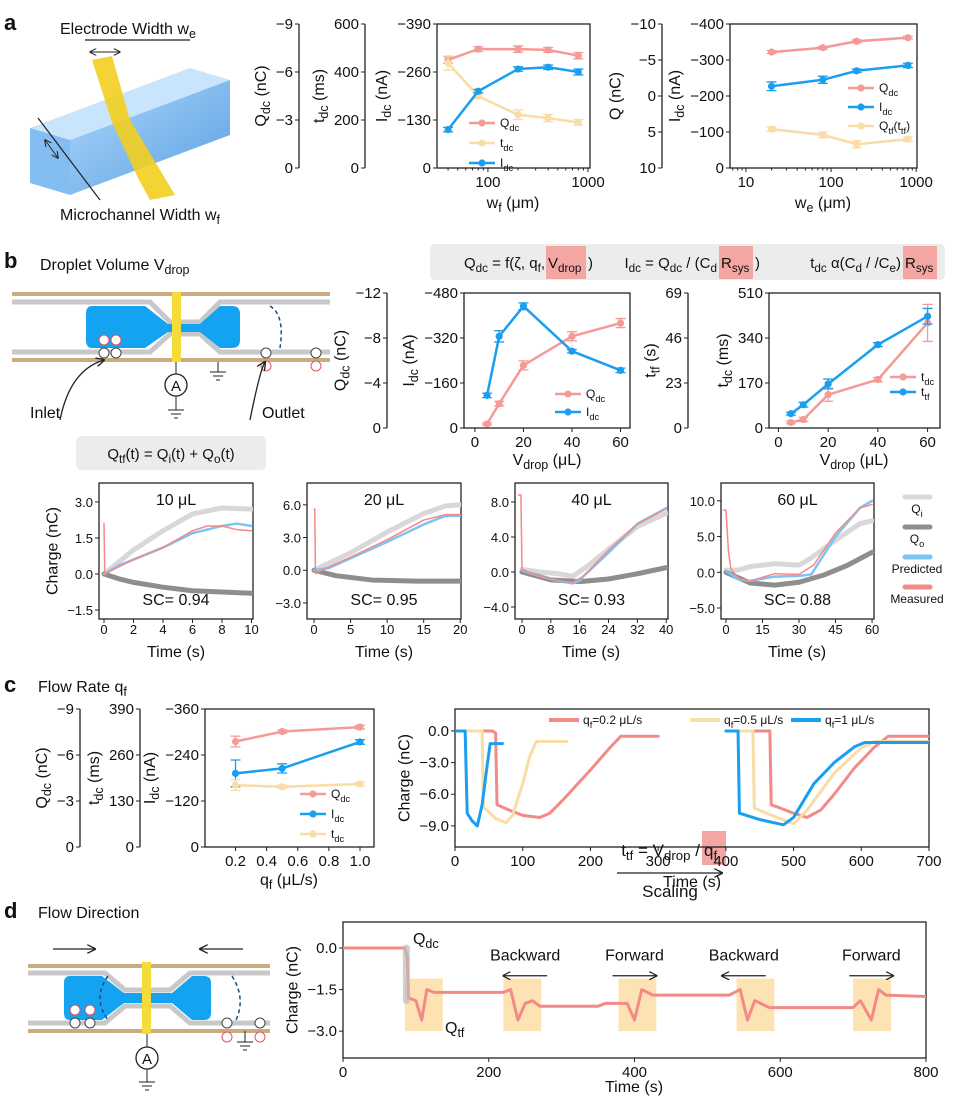 This screenshot has width=955, height=1110. What do you see at coordinates (591, 500) in the screenshot?
I see `chart-title: 40 μL` at bounding box center [591, 500].